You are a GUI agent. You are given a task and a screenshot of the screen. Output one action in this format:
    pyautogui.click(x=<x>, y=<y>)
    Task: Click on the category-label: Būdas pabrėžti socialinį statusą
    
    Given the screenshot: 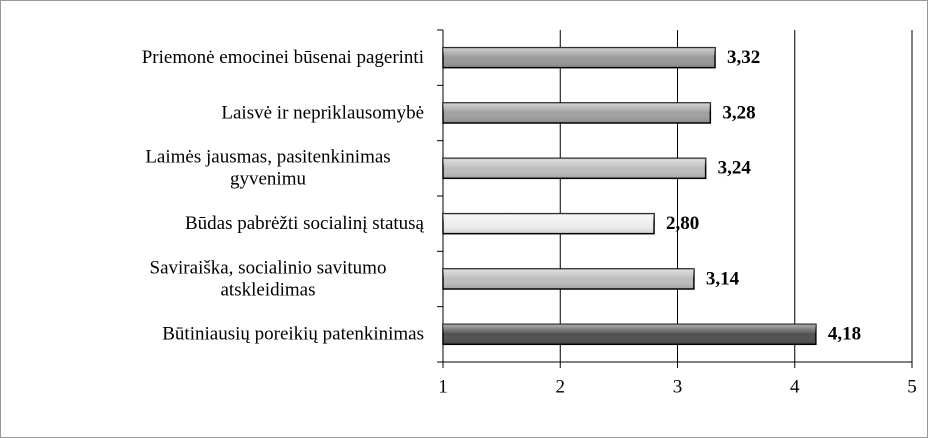 What is the action you would take?
    pyautogui.click(x=305, y=223)
    